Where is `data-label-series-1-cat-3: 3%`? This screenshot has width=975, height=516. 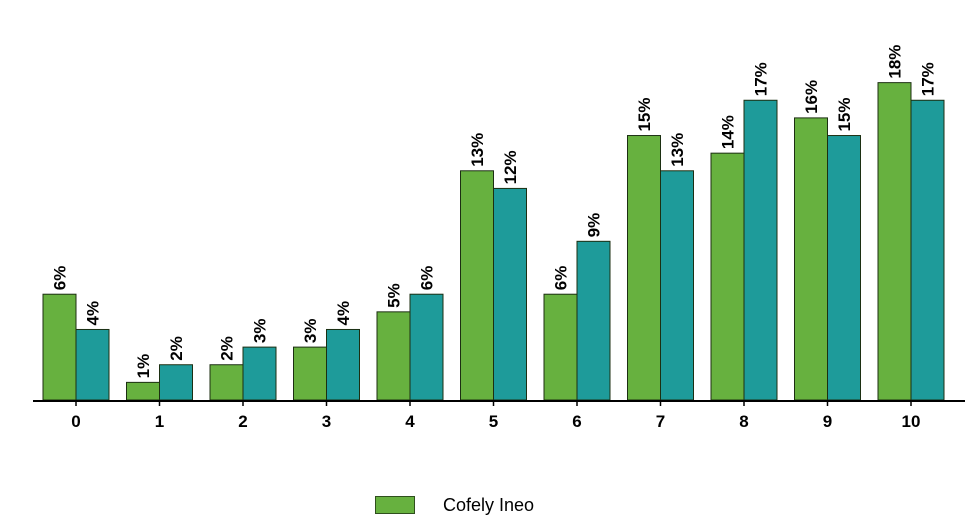 data-label-series-1-cat-3: 3% is located at coordinates (310, 331).